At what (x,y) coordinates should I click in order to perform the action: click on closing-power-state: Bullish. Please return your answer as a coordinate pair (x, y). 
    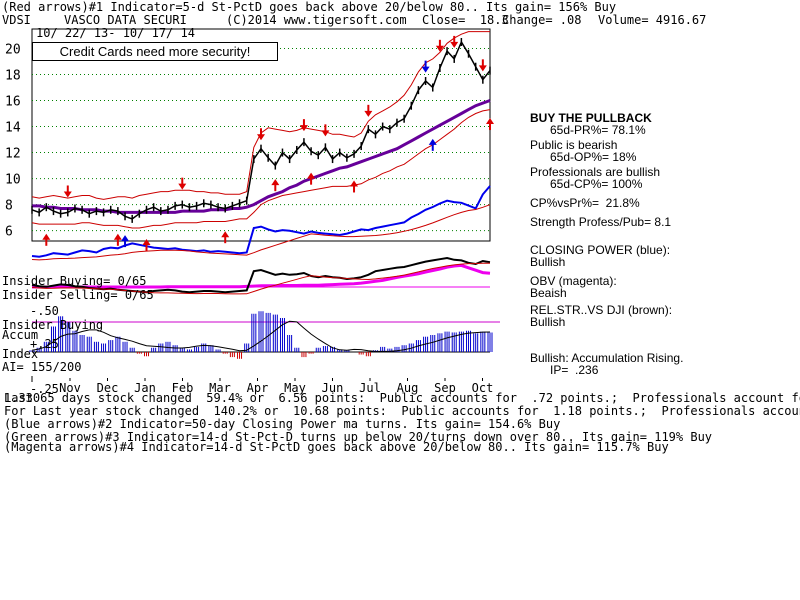
    Looking at the image, I should click on (548, 262).